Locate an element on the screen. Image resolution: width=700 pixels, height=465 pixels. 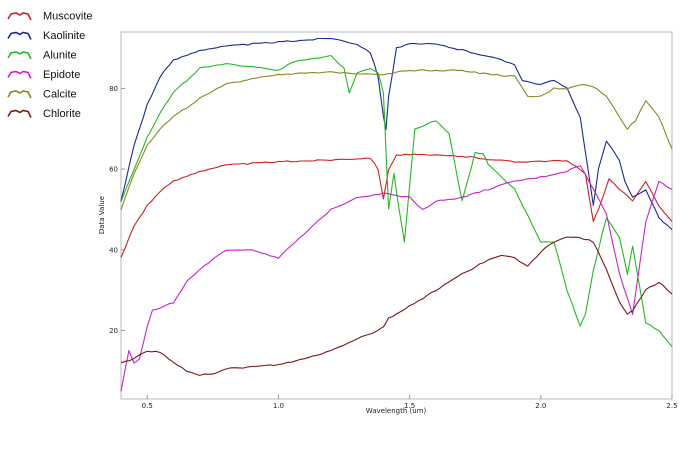
legend-label-kaolinite: Kaolinite is located at coordinates (64, 36).